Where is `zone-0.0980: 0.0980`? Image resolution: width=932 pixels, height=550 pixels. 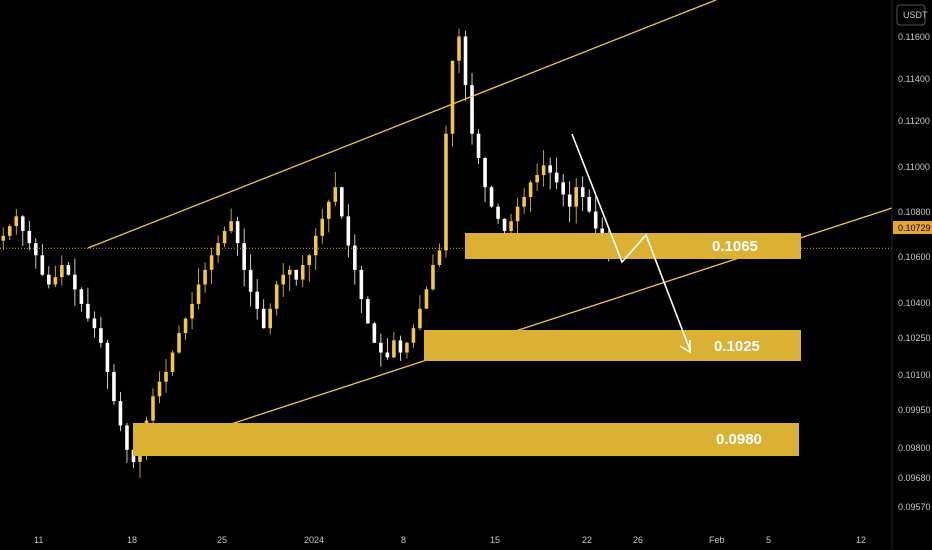 zone-0.0980: 0.0980 is located at coordinates (466, 439).